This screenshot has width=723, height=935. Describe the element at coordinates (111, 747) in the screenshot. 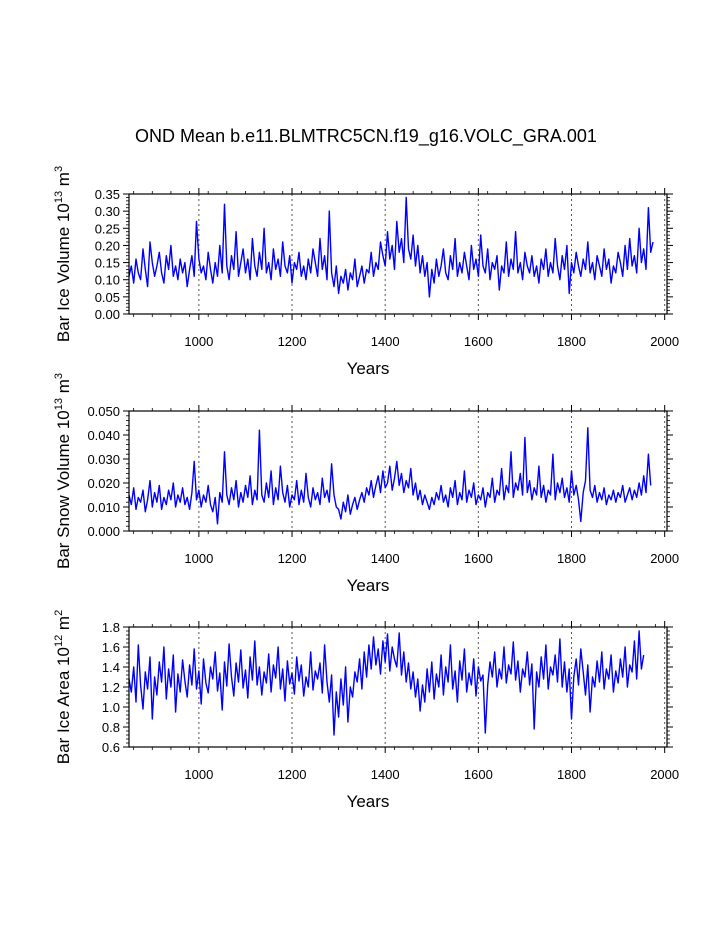

I see `y-tick-label: 0.6` at that location.